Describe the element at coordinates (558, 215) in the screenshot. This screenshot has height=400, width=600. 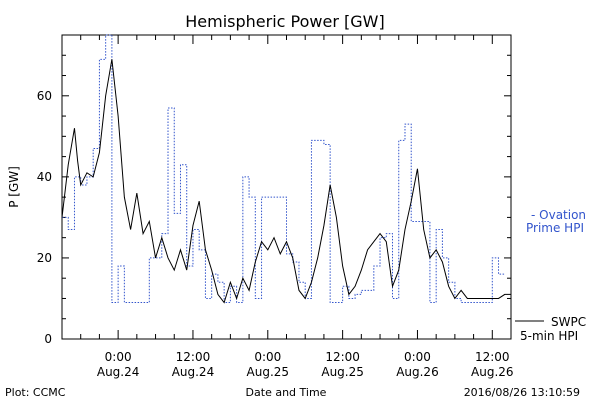
I see `legend-ovation-line1: - Ovation` at that location.